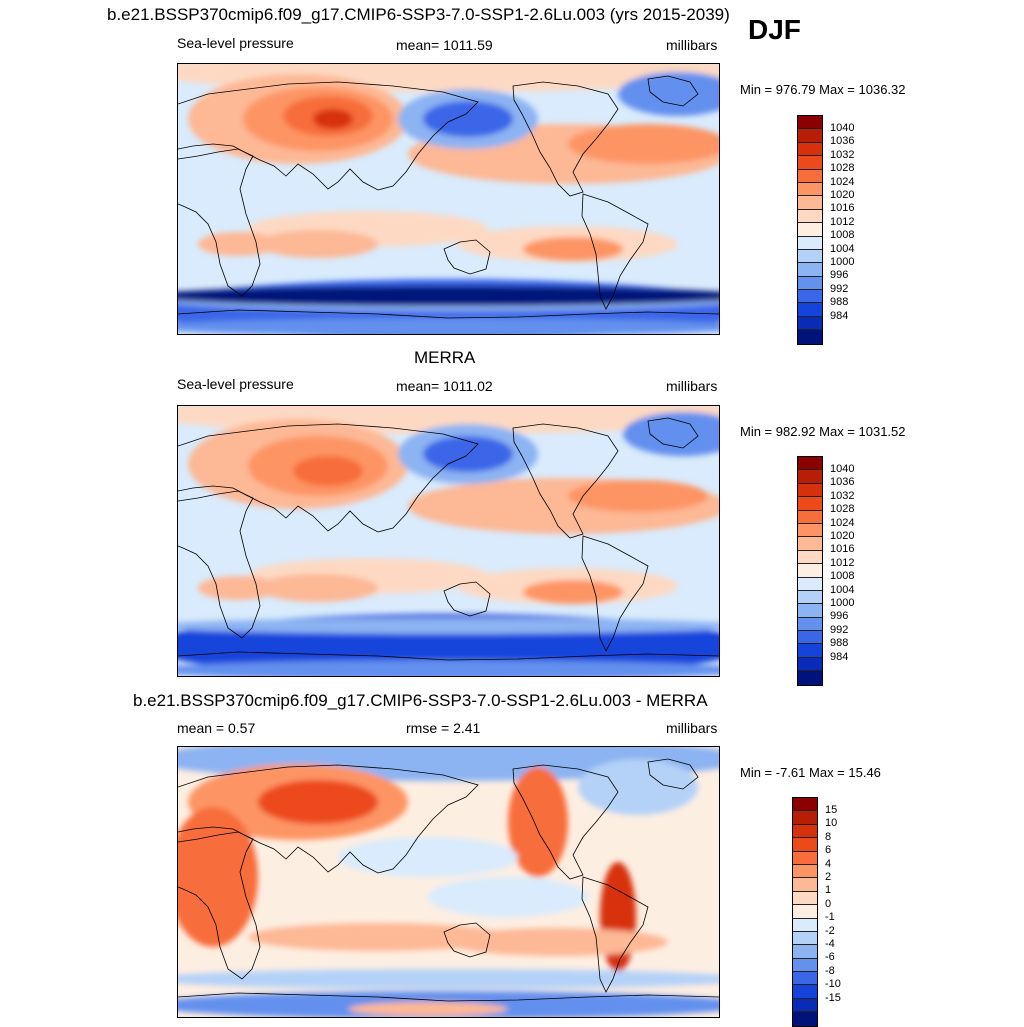  I want to click on panel3-minmax: Min = -7.61 Max = 15.46, so click(810, 772).